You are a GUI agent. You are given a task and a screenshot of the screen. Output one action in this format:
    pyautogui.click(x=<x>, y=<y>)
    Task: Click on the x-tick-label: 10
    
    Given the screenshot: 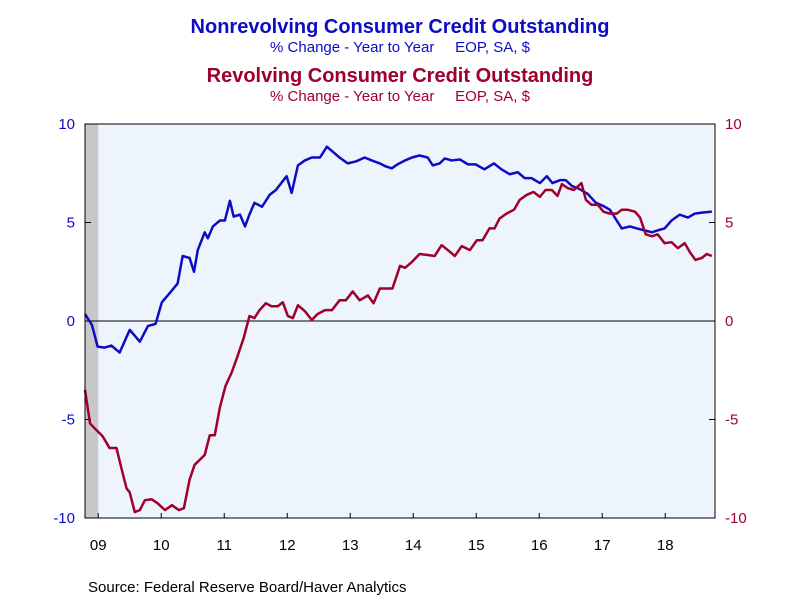 What is the action you would take?
    pyautogui.click(x=161, y=545)
    